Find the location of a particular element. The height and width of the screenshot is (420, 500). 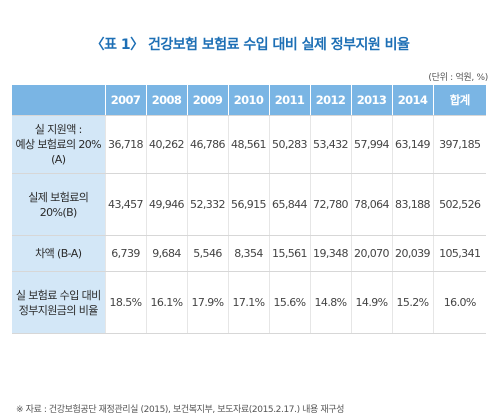

unit-note: (단위 : 억원, %) is located at coordinates (458, 78).